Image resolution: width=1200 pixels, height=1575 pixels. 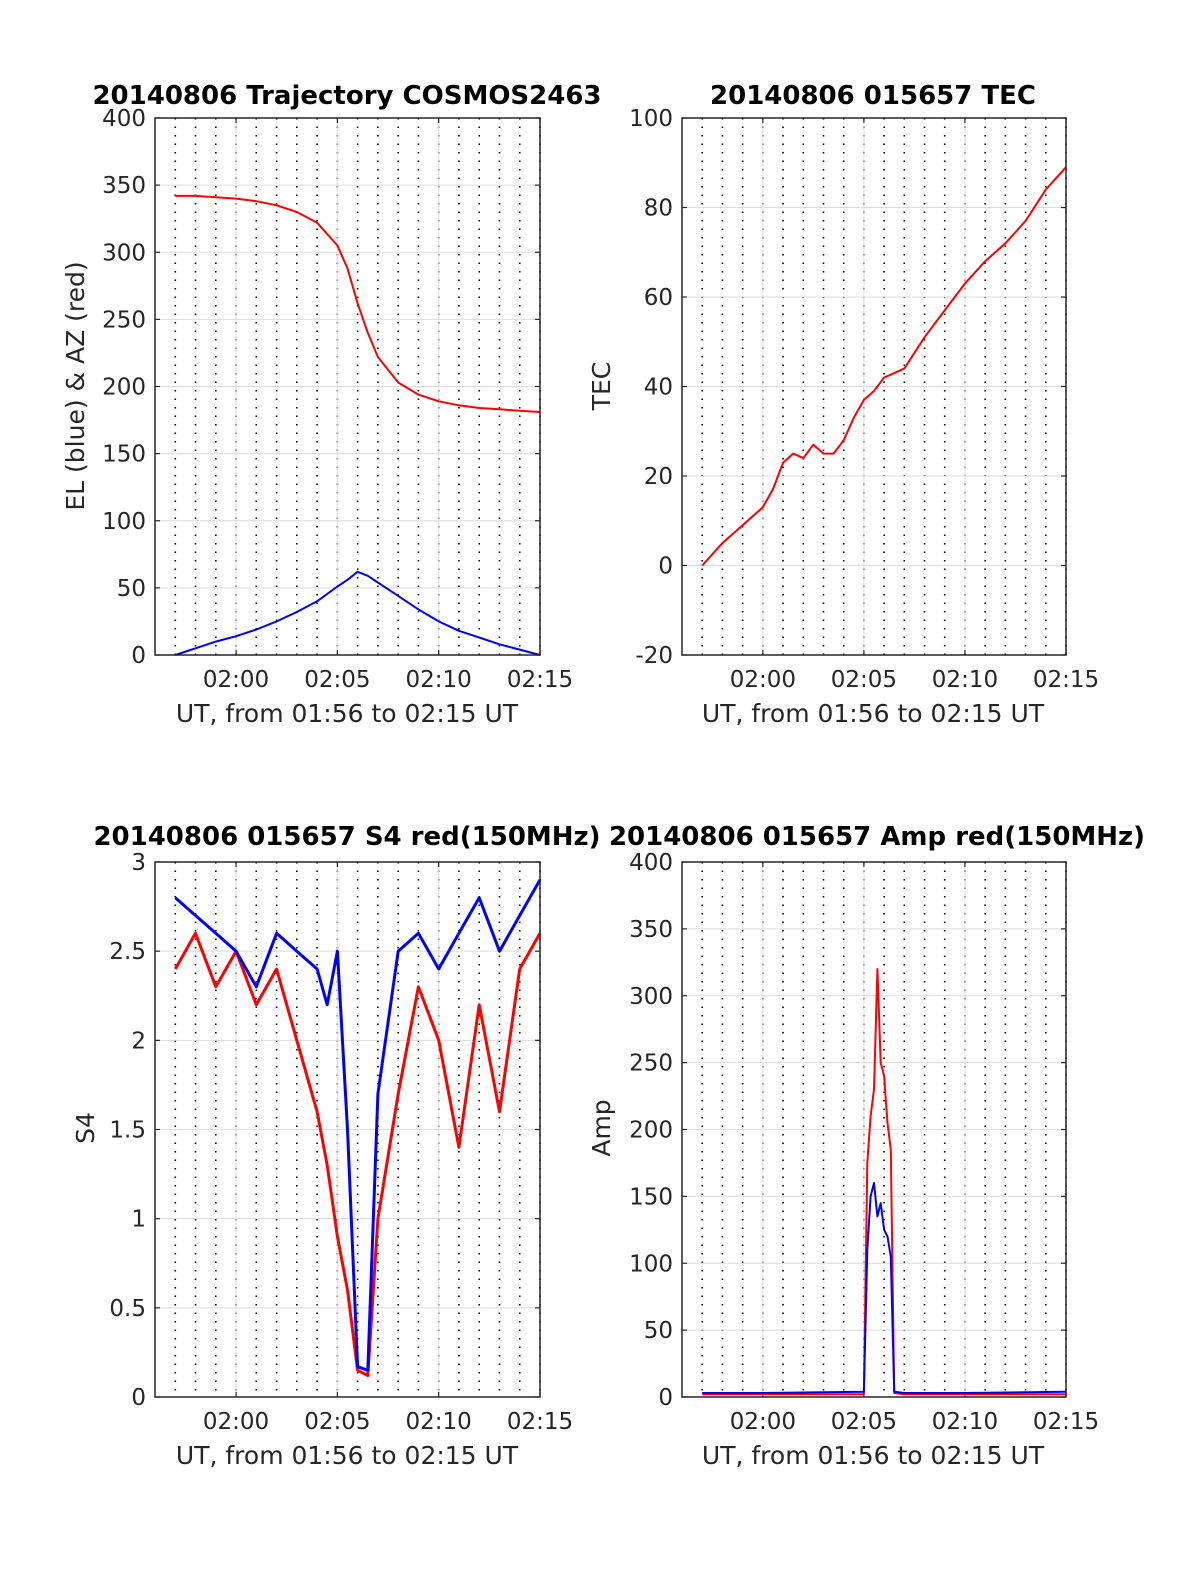 I want to click on s4-series, so click(x=357, y=1128).